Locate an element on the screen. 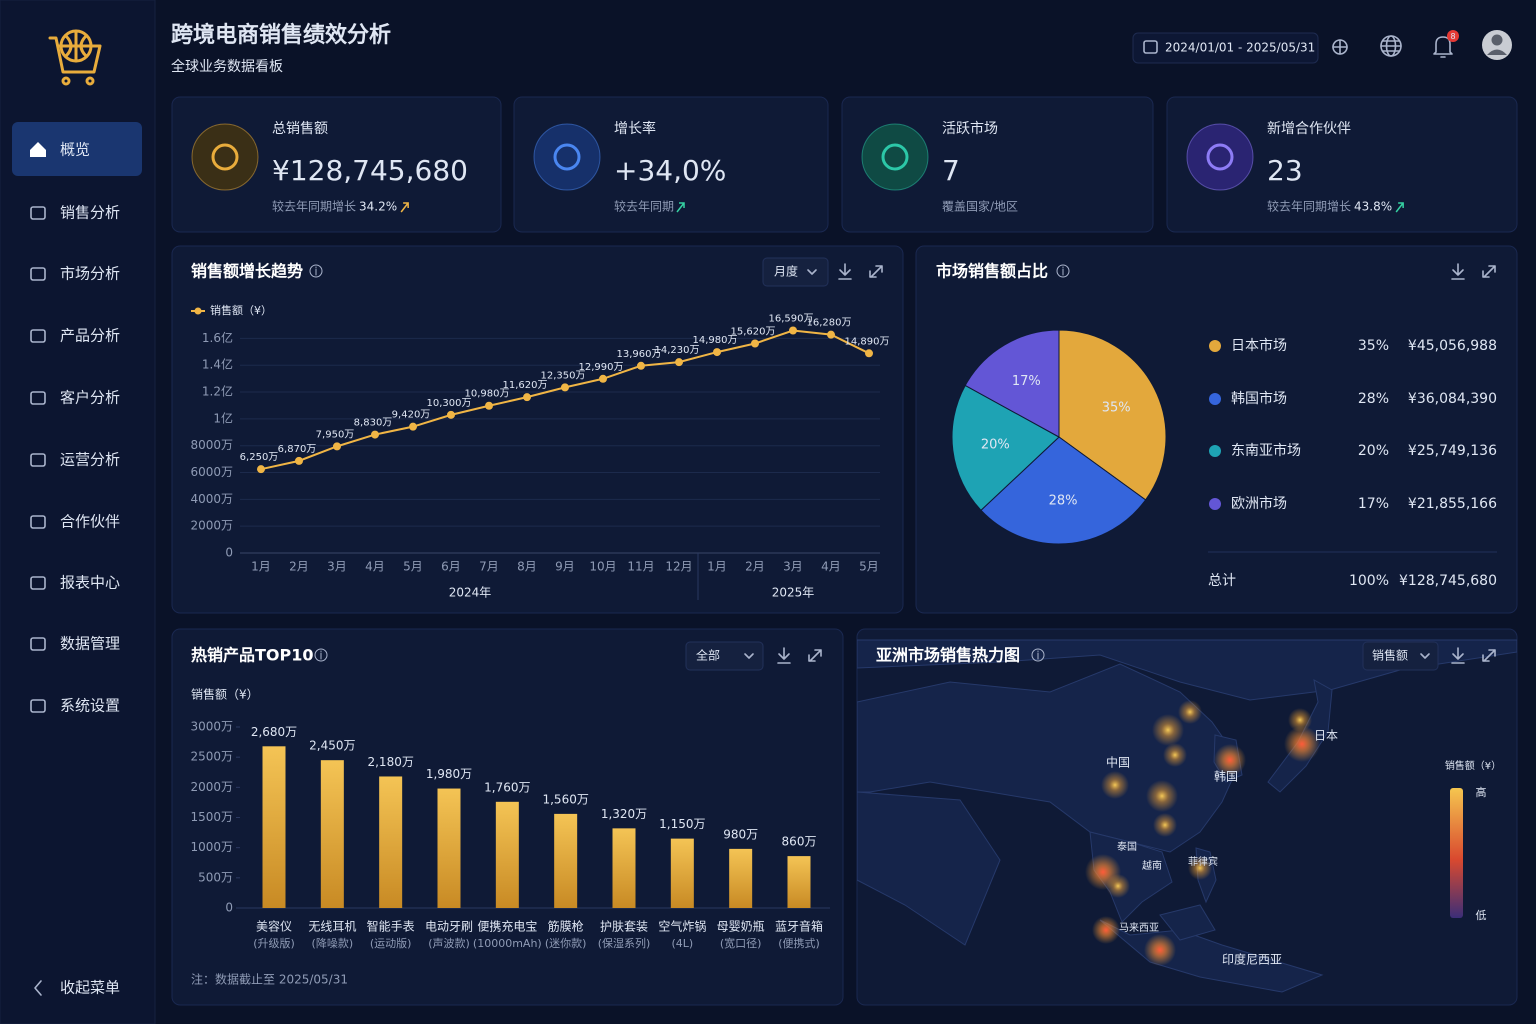 The image size is (1536, 1024). data-label: 2,680万 is located at coordinates (274, 732).